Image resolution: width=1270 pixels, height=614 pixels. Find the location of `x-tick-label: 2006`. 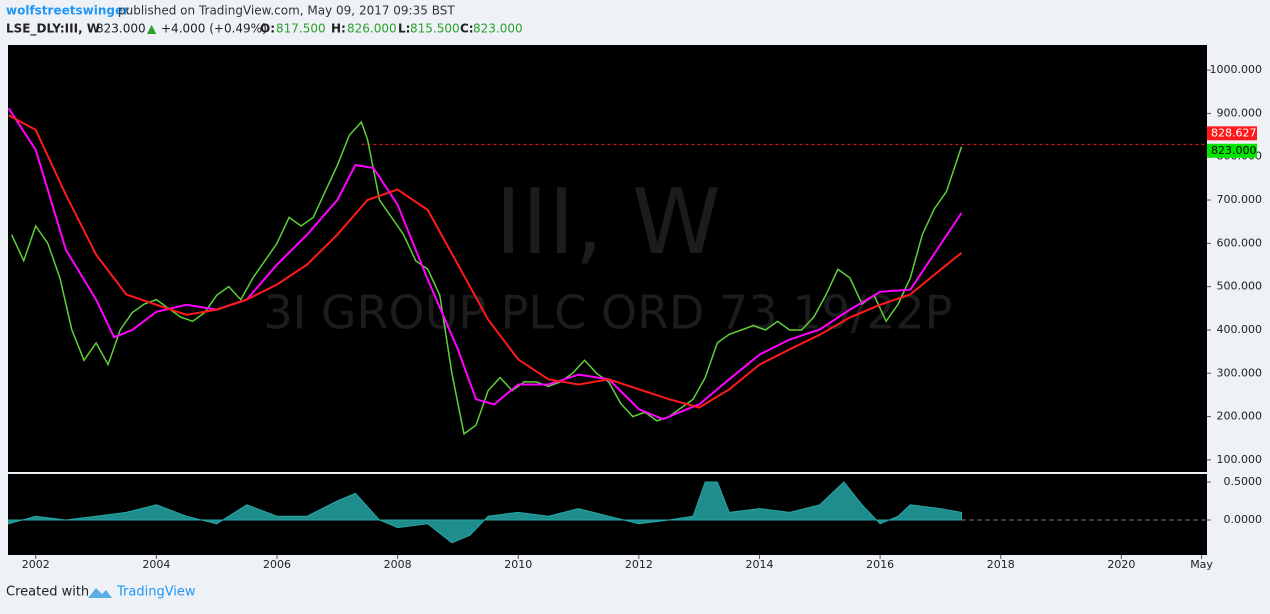

x-tick-label: 2006 is located at coordinates (277, 564).